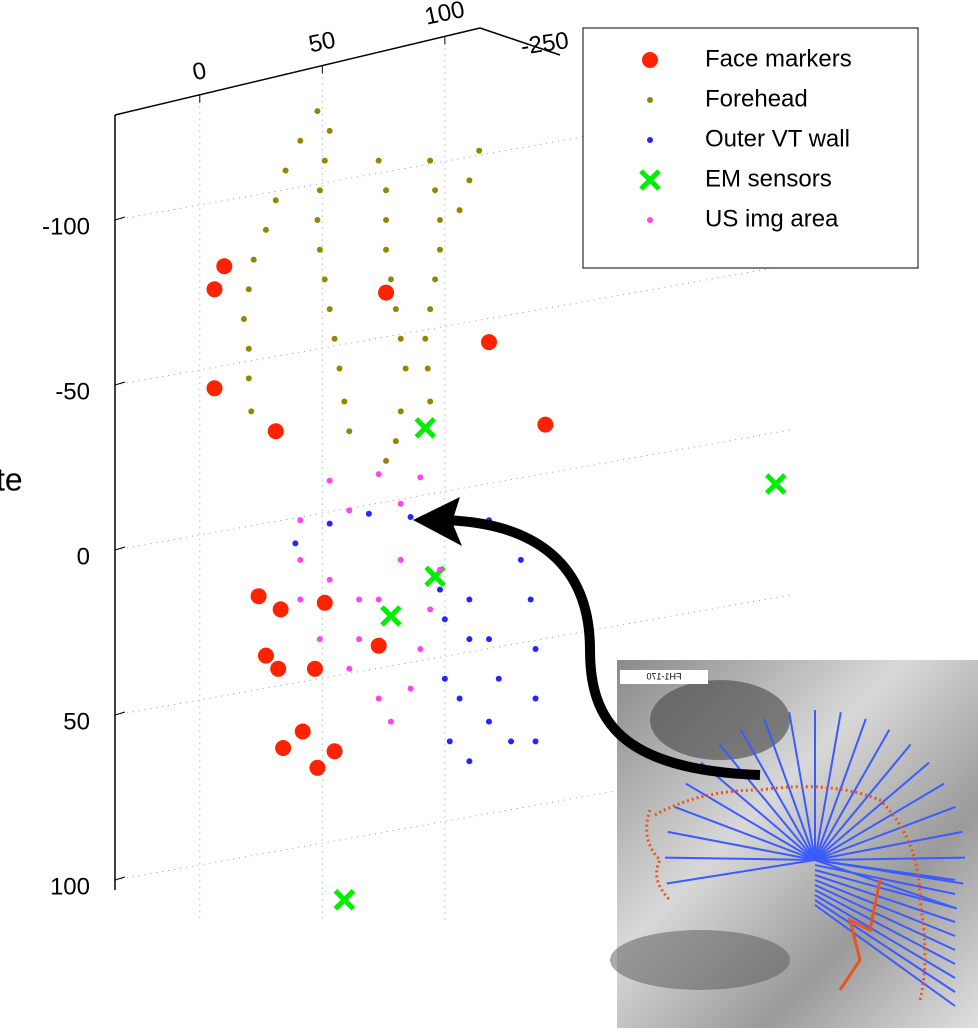 This screenshot has width=978, height=1033. Describe the element at coordinates (70, 886) in the screenshot. I see `y-tick-label: 100` at that location.